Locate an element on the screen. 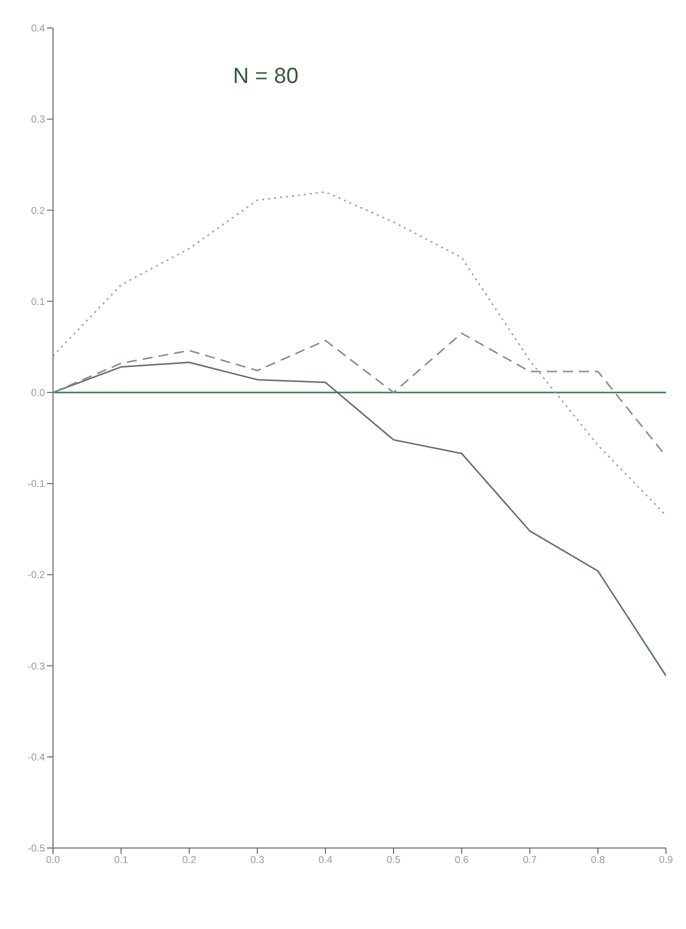  x-tick-label: 0.3 is located at coordinates (257, 860).